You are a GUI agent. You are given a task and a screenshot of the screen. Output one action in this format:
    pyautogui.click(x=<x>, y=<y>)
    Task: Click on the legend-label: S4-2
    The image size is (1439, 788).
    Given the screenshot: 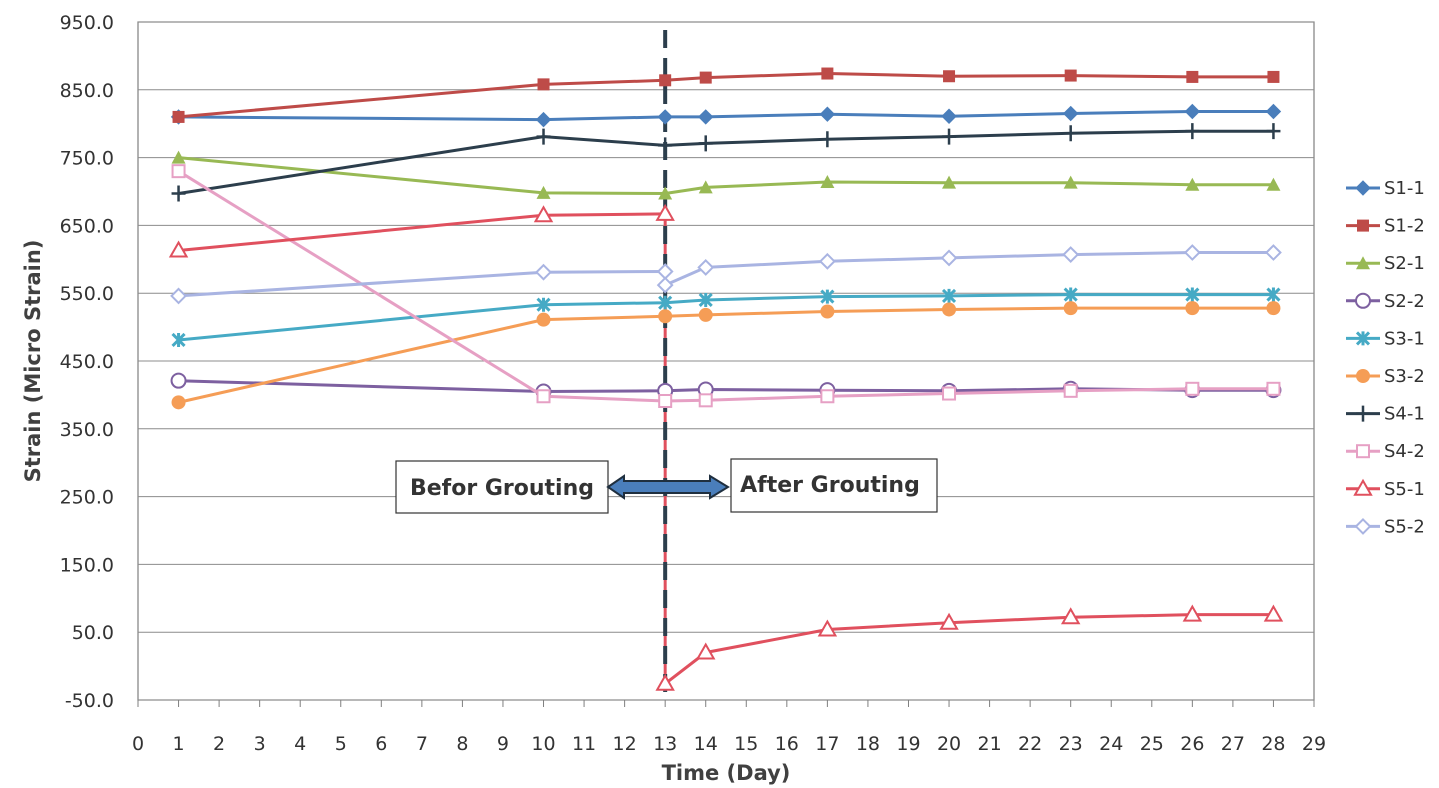 What is the action you would take?
    pyautogui.click(x=1404, y=451)
    